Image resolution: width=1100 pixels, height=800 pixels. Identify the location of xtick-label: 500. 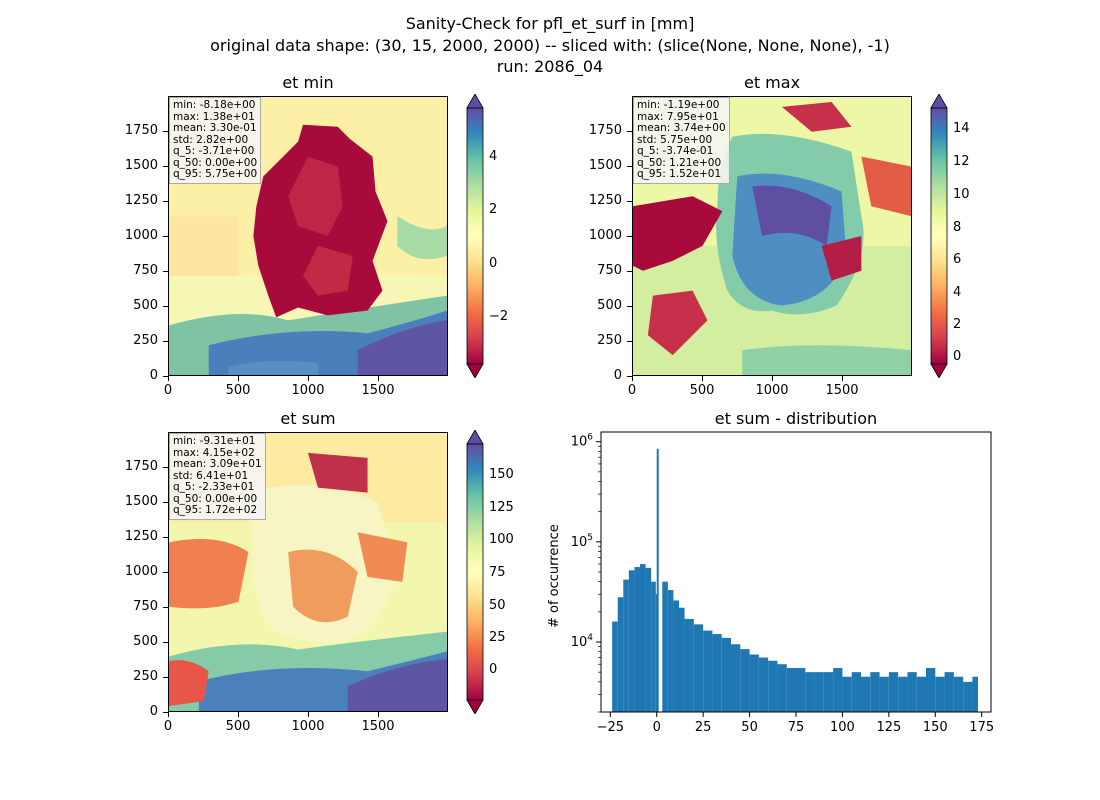
(238, 726).